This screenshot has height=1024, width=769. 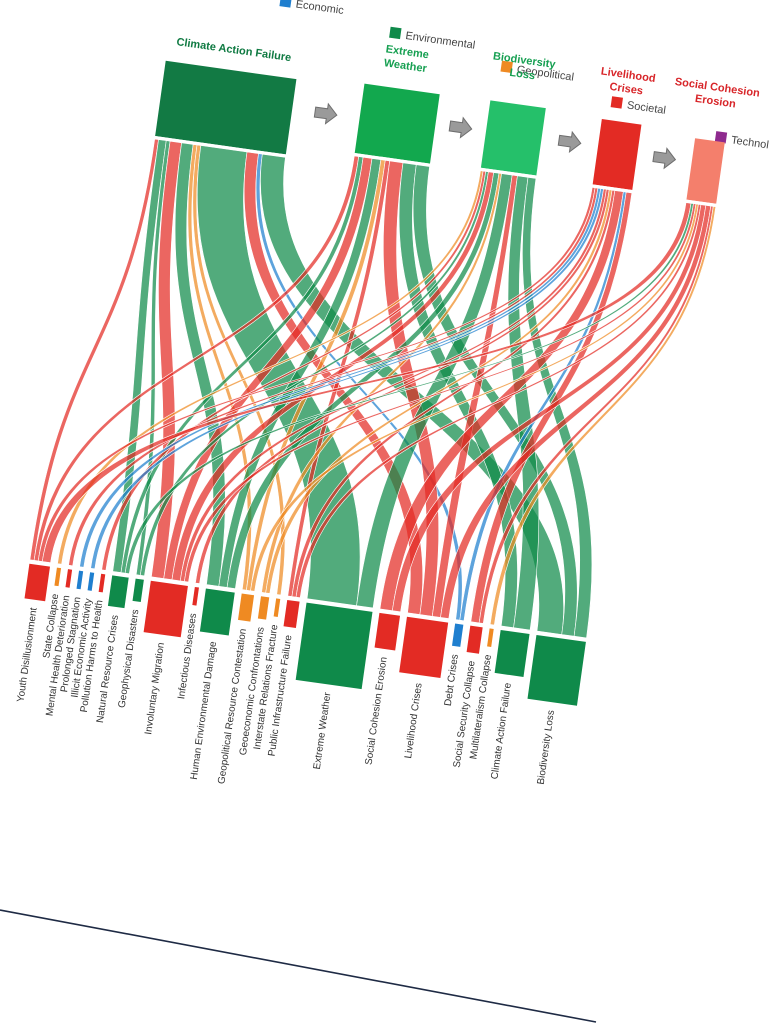 I want to click on target-label-biodiversity-loss: Biodiversity Loss, so click(x=546, y=747).